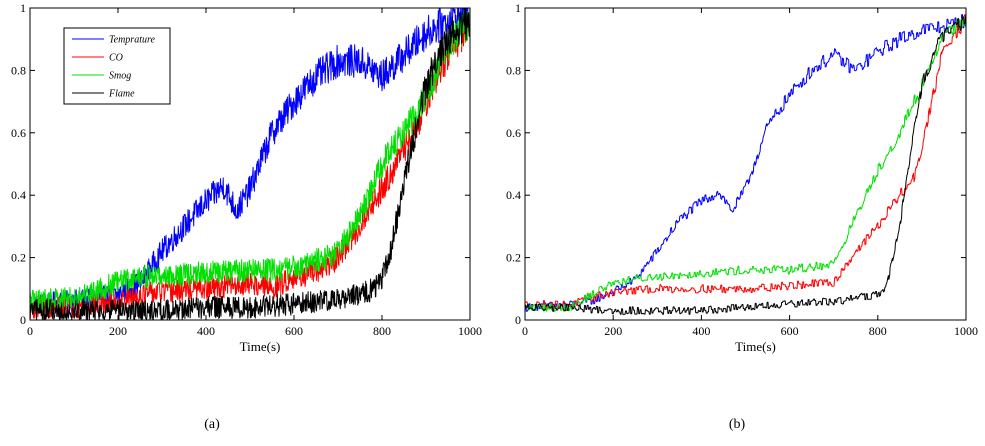 Image resolution: width=985 pixels, height=446 pixels. I want to click on legend-label-smog: Smog, so click(120, 76).